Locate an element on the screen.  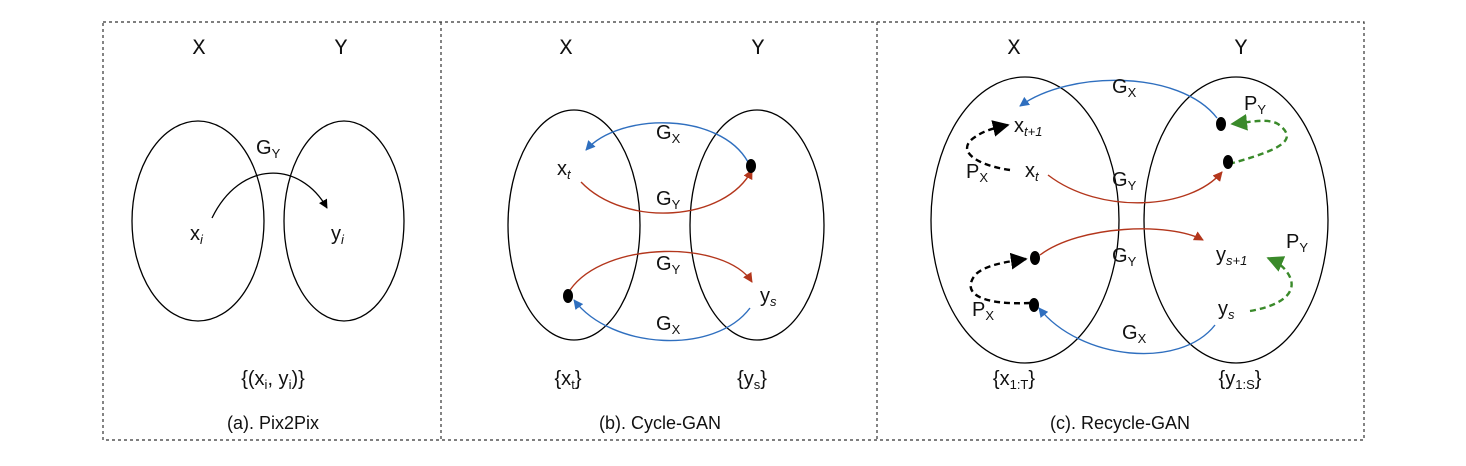
generated-x-node-top is located at coordinates (1035, 258).